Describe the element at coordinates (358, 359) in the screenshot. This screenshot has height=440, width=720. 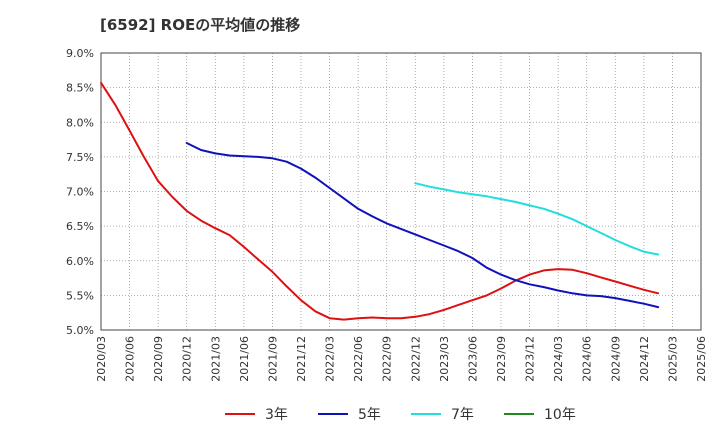
I see `x-tick-label: 2022/06` at that location.